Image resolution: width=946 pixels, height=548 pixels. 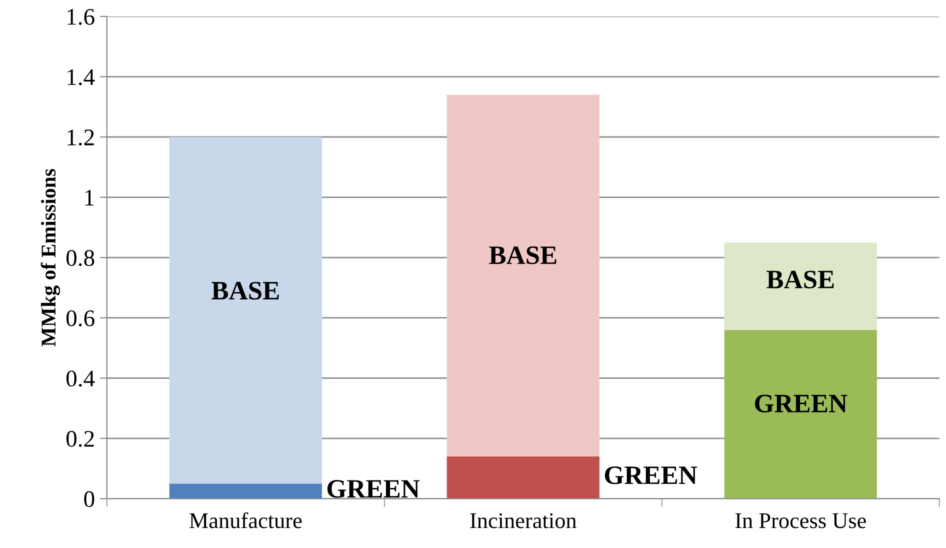 I want to click on y-tick-label: 0.6, so click(x=80, y=318).